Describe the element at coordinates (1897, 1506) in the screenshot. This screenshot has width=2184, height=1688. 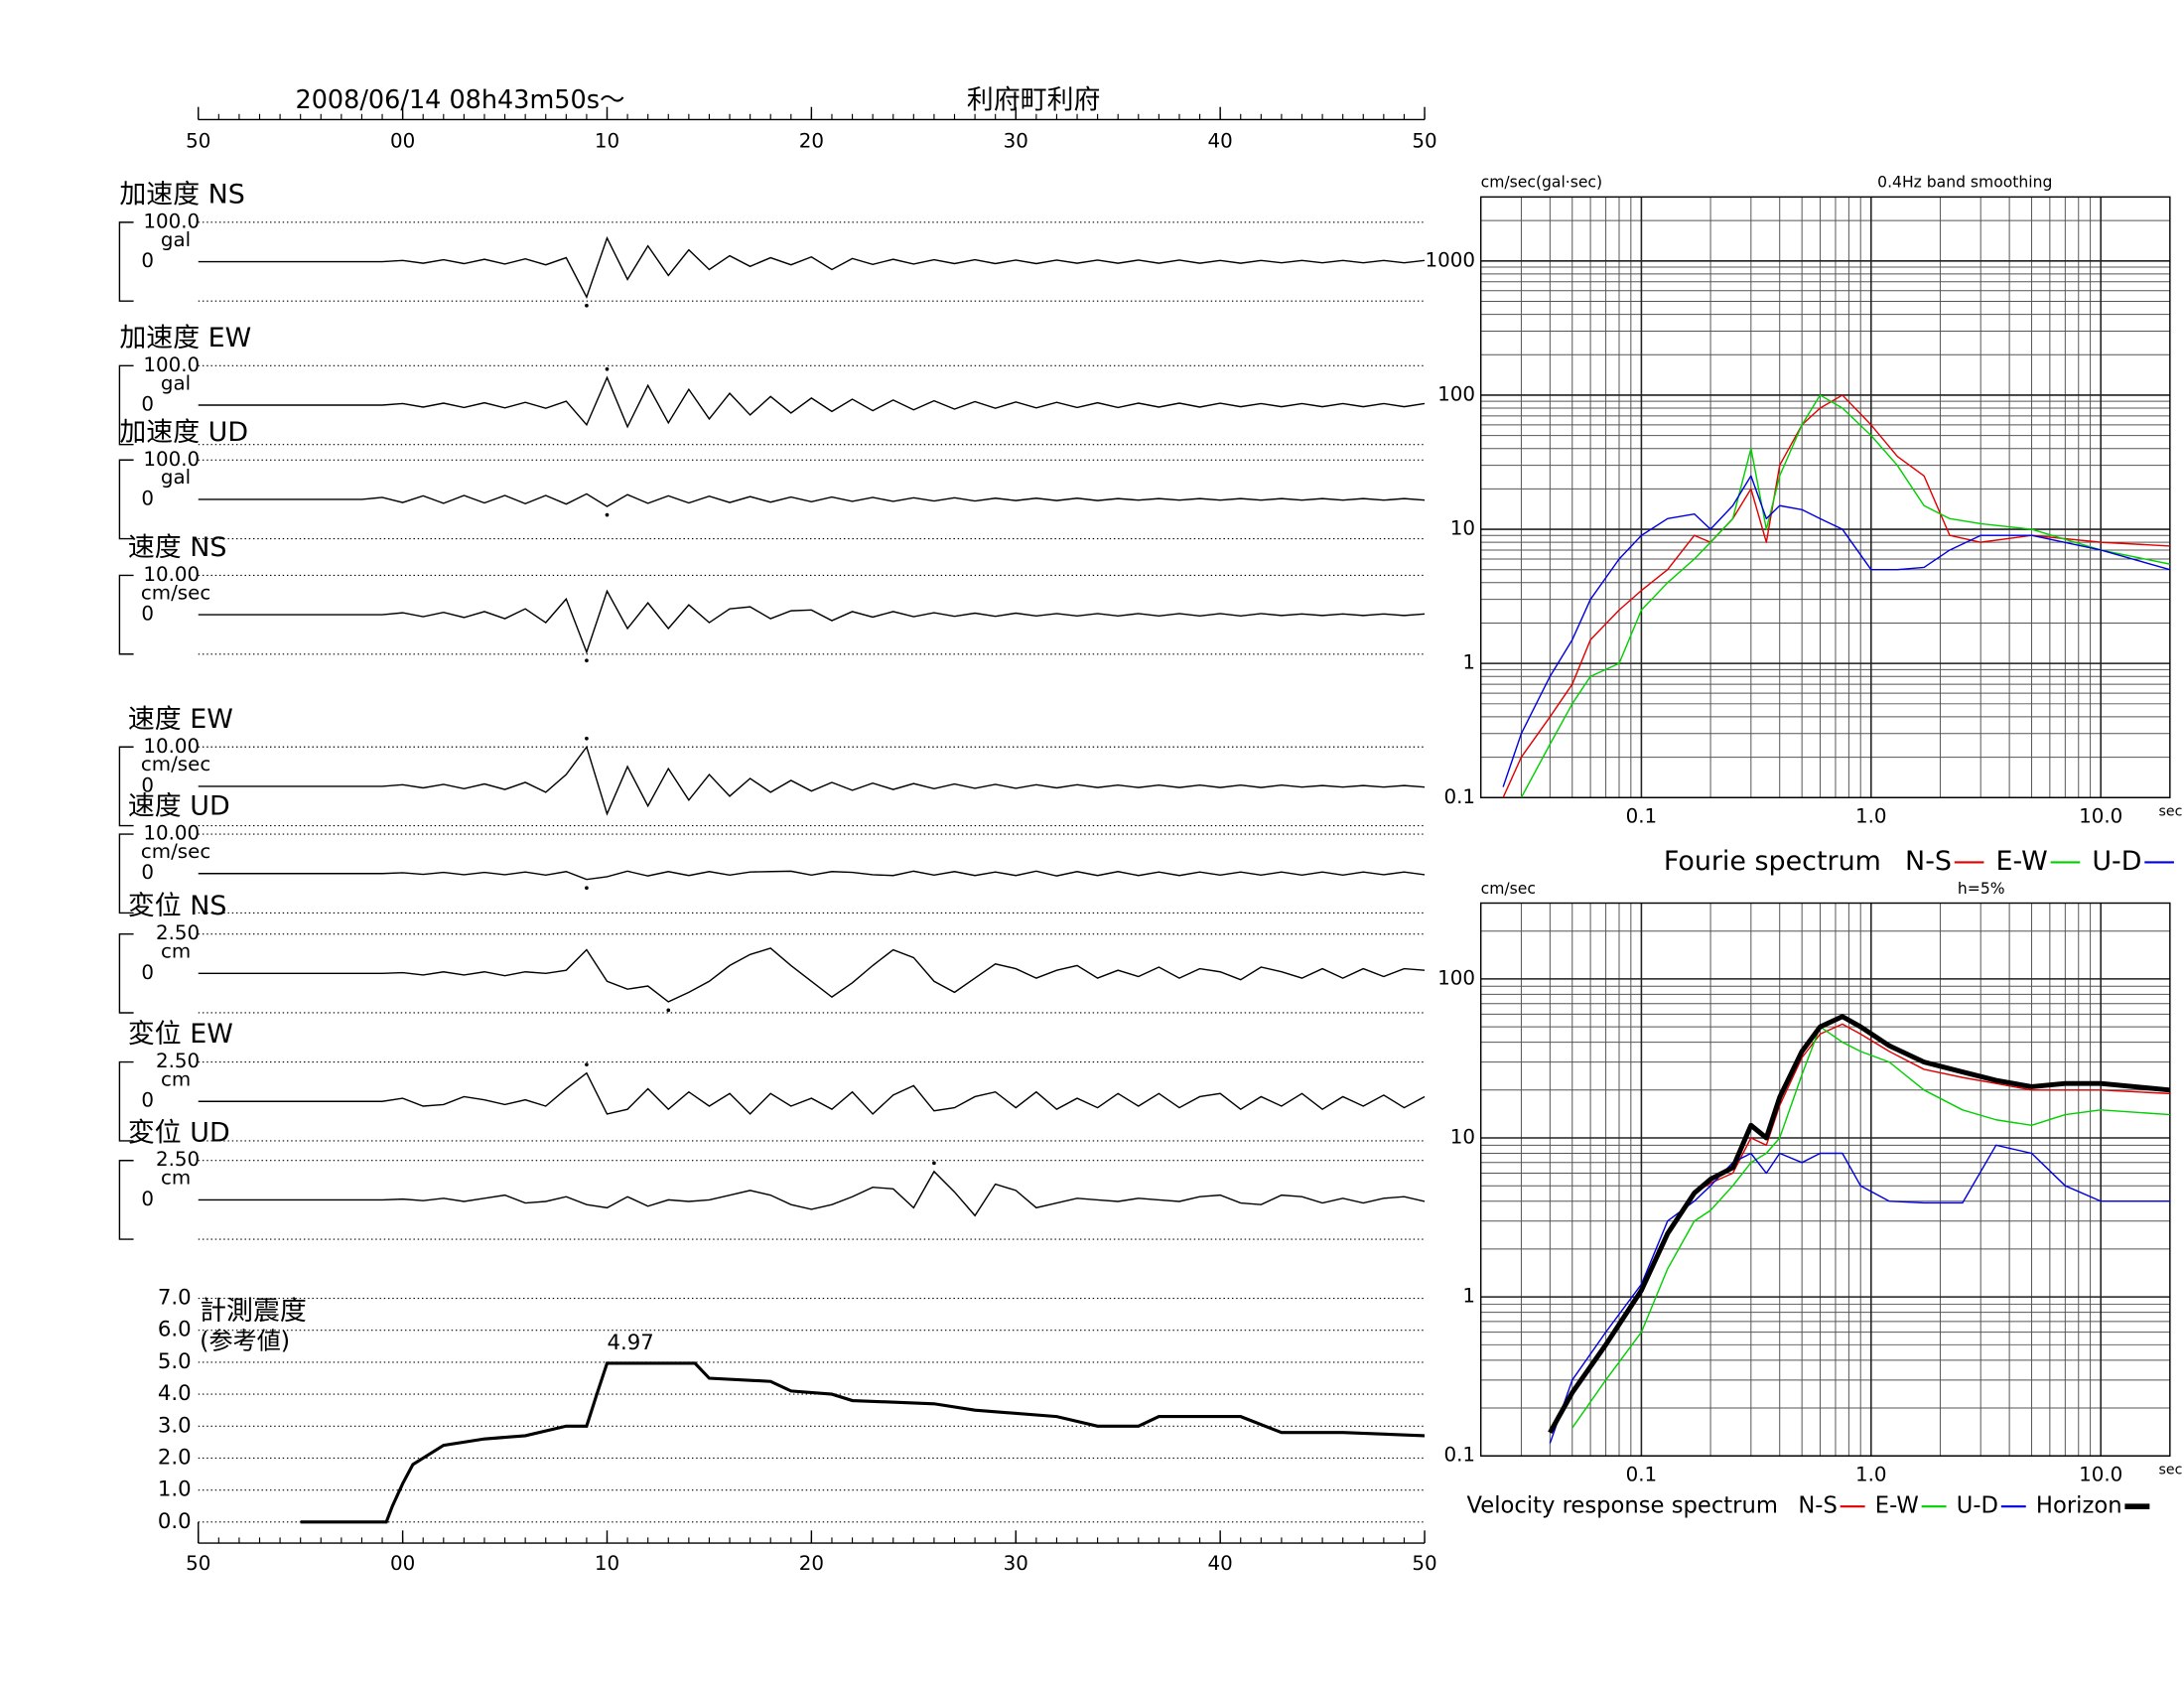
I see `legend-label: E-W` at that location.